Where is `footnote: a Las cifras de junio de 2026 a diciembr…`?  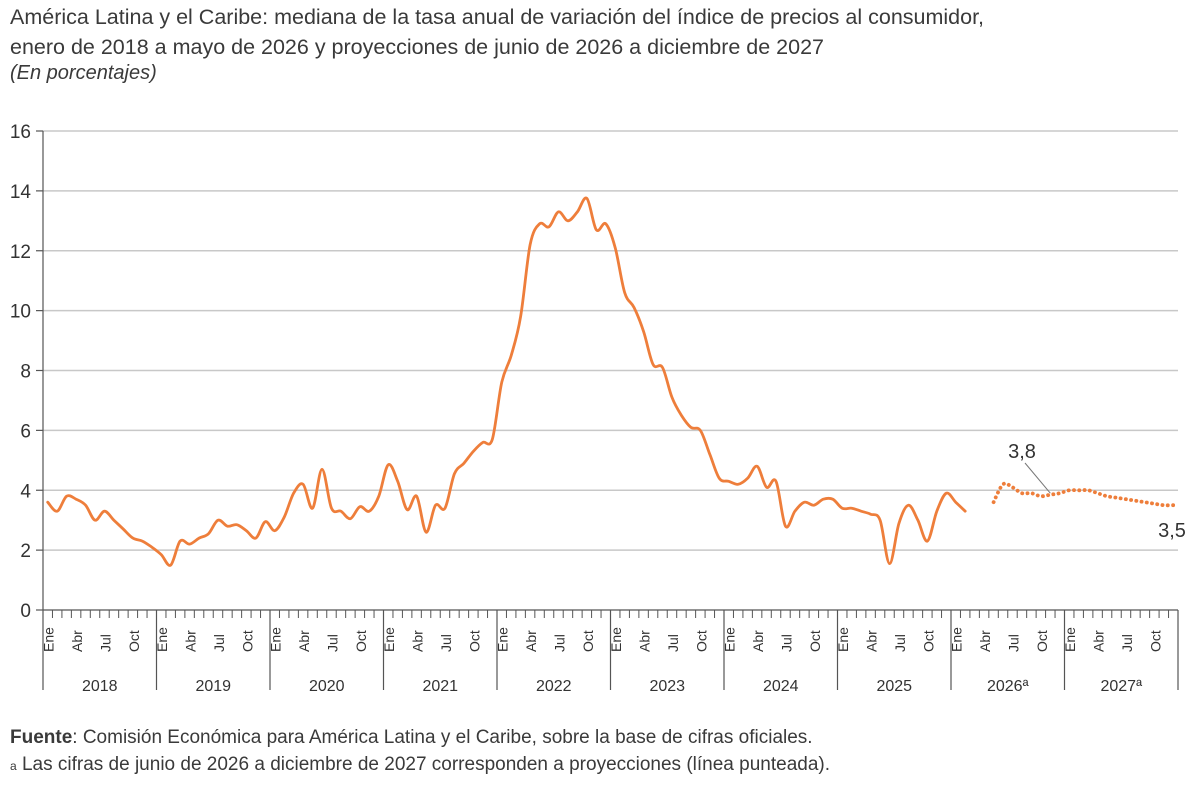 footnote: a Las cifras de junio de 2026 a diciembr… is located at coordinates (420, 764).